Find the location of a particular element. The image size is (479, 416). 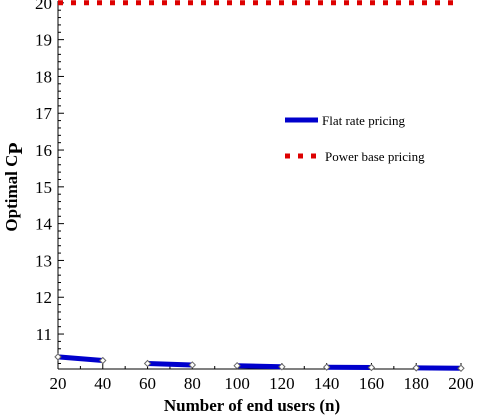

x-tick-label: 160 is located at coordinates (372, 383).